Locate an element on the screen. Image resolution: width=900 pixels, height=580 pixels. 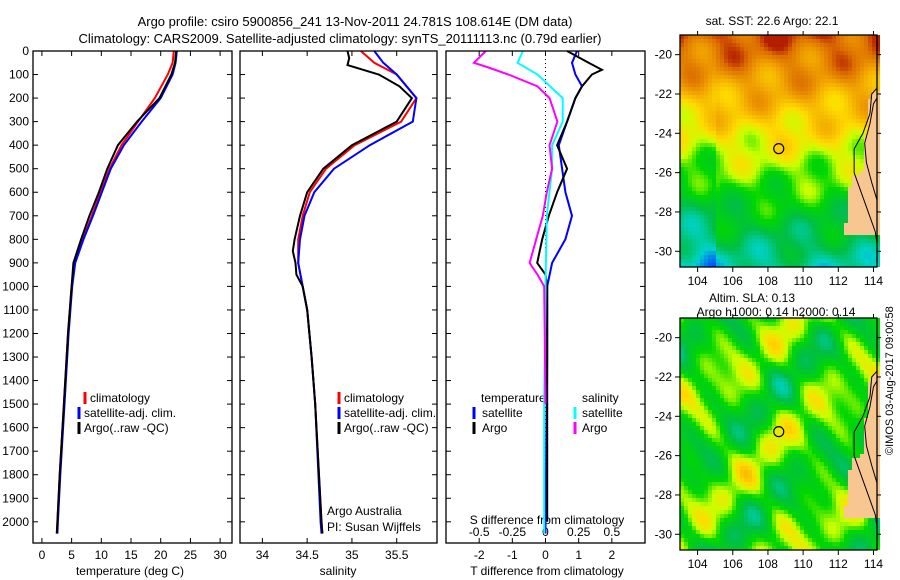
x-tick-label: 5 is located at coordinates (71, 555).